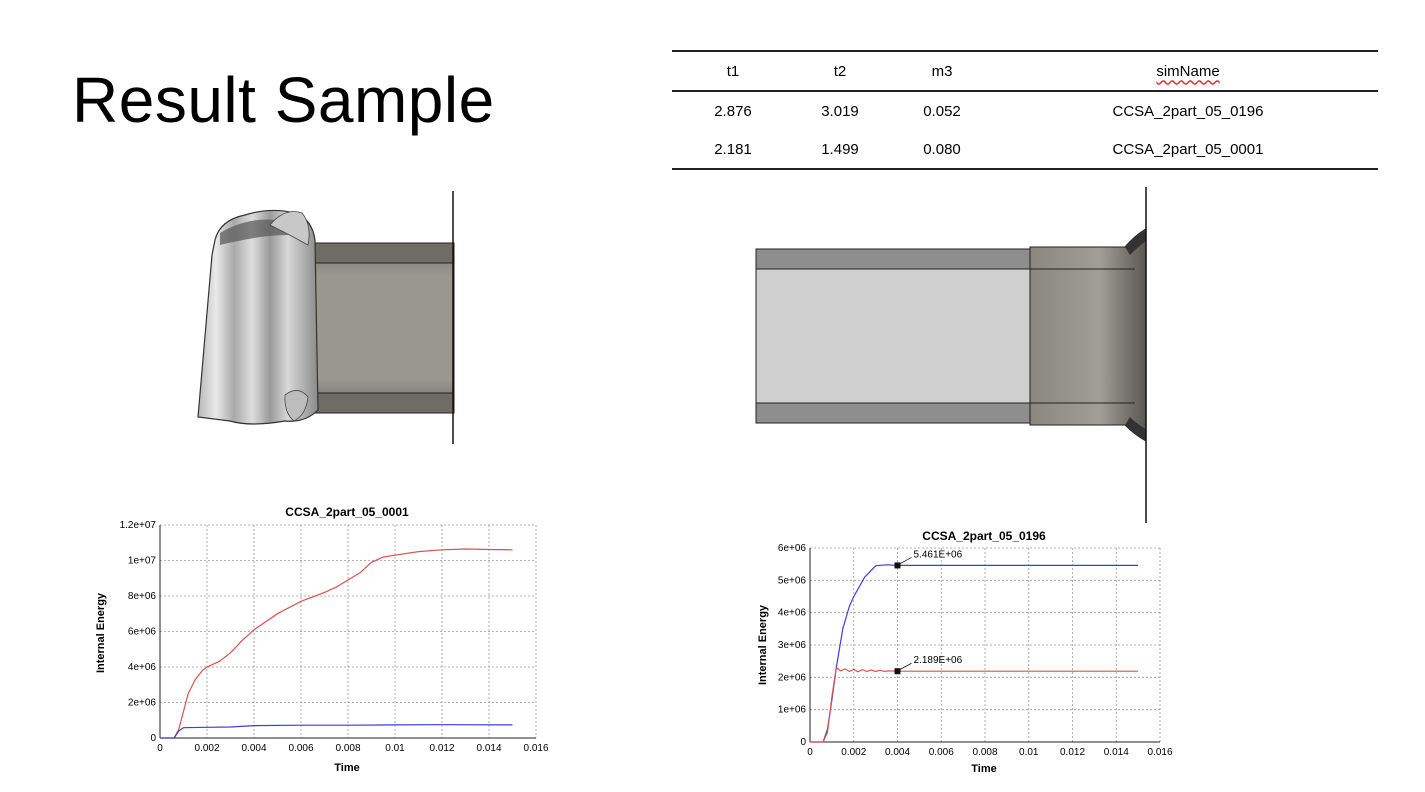  I want to click on chart-title: CCSA_2part_05_0001, so click(347, 512).